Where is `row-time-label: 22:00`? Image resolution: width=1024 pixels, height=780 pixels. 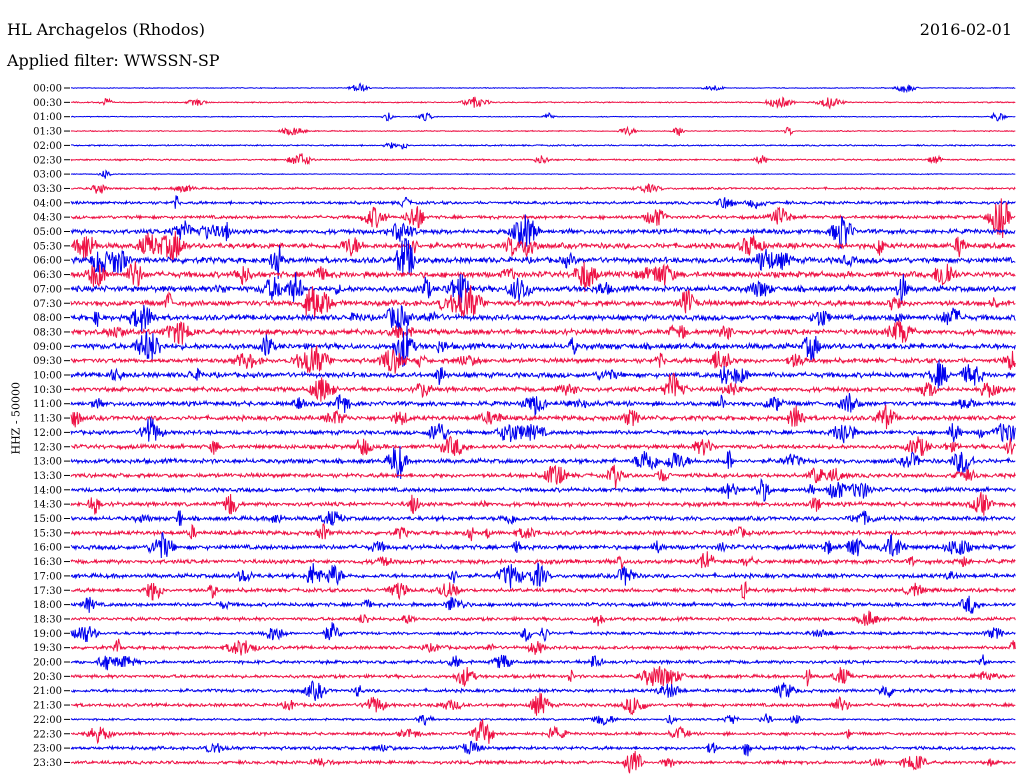 row-time-label: 22:00 is located at coordinates (47, 720).